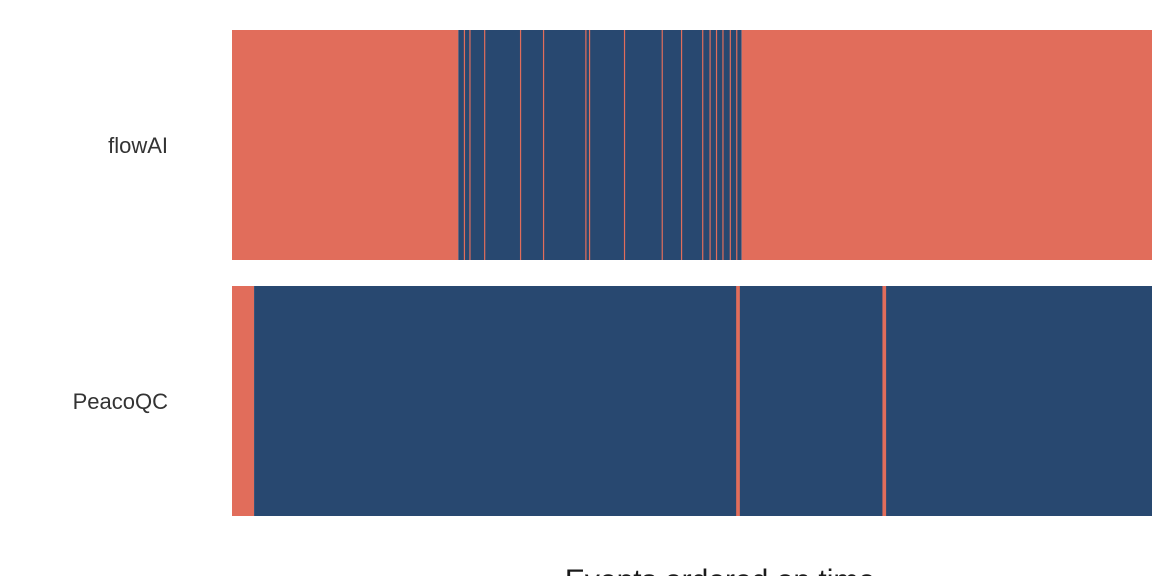  Describe the element at coordinates (120, 273) in the screenshot. I see `row-labels: flowAI PeacoQC` at that location.